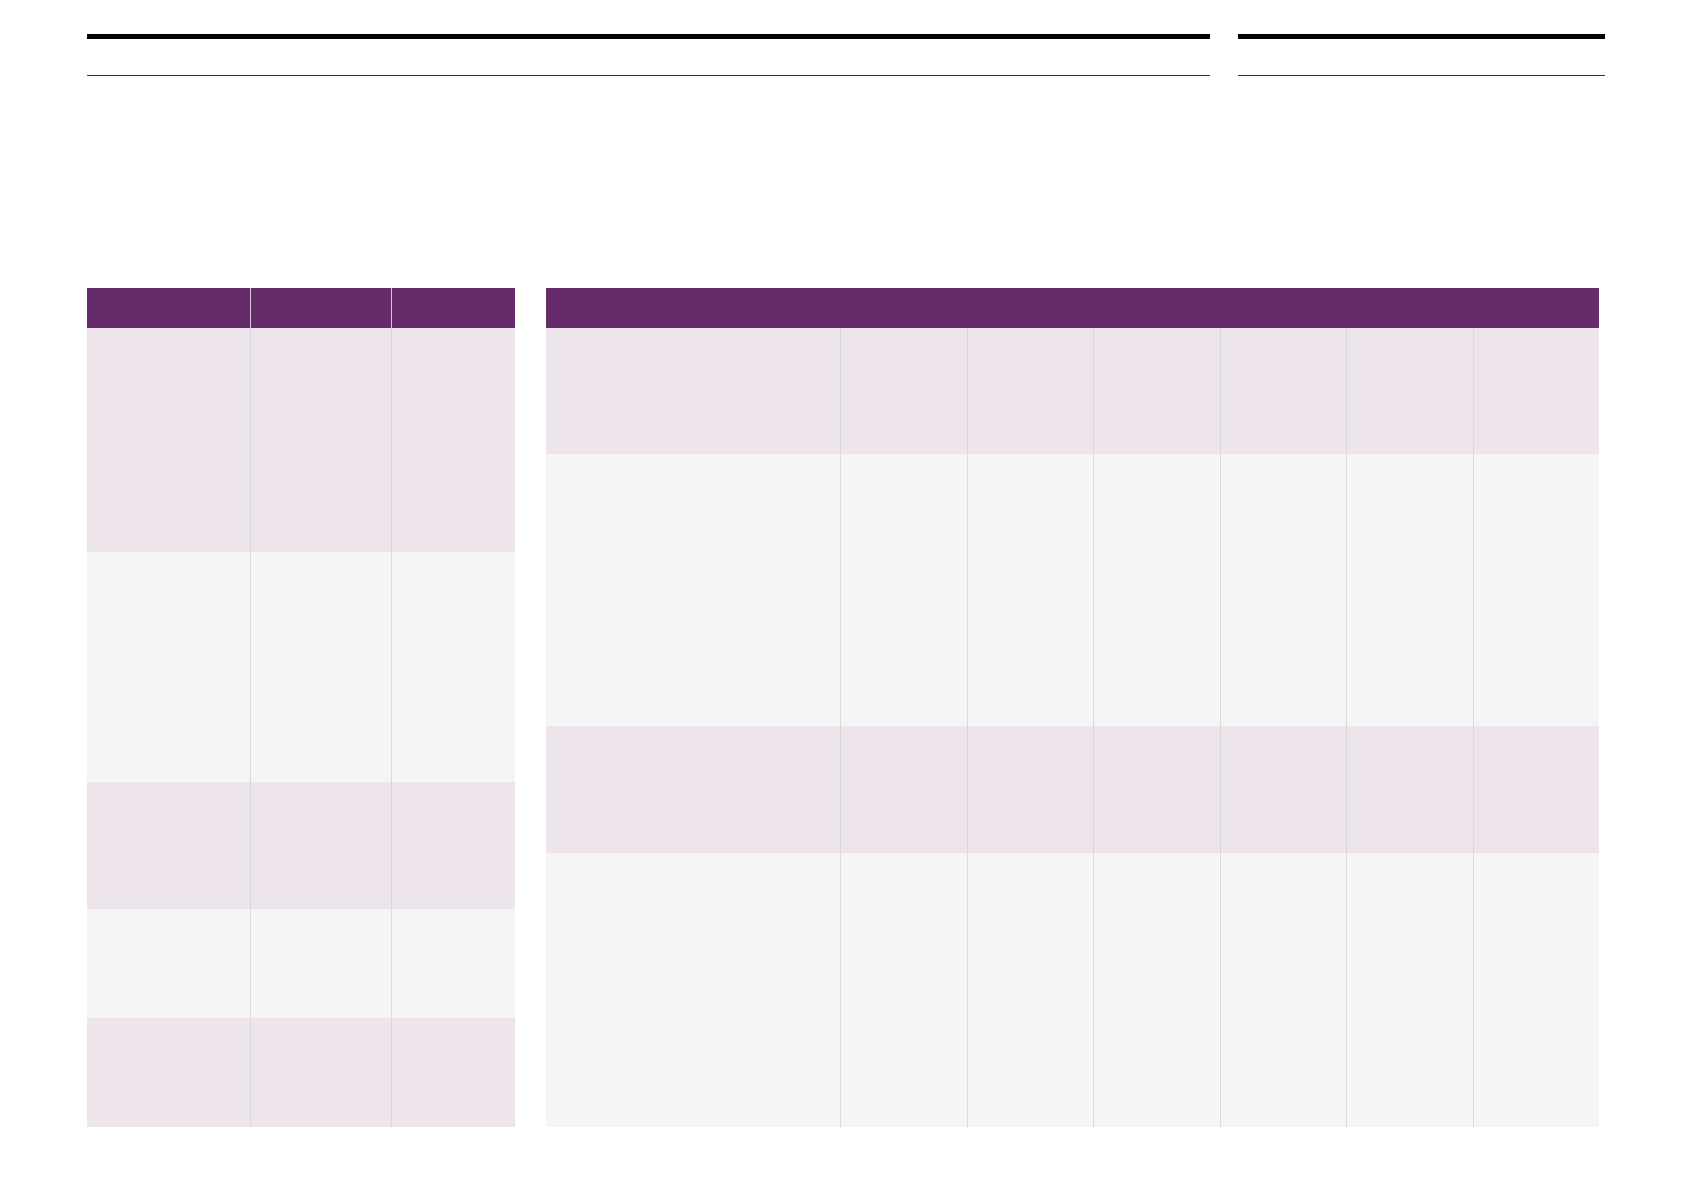 This screenshot has height=1197, width=1693. Describe the element at coordinates (1421, 36) in the screenshot. I see `top-rule-right-thick` at that location.